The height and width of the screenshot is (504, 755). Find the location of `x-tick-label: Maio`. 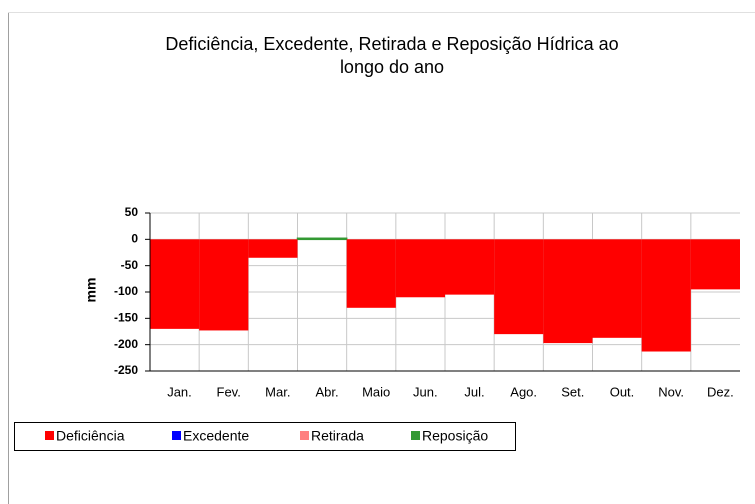

x-tick-label: Maio is located at coordinates (376, 391).